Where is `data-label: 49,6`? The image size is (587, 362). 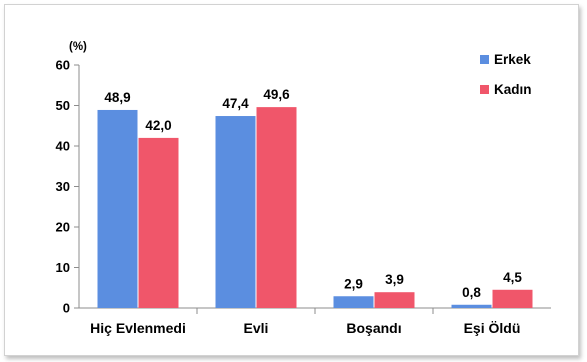
data-label: 49,6 is located at coordinates (276, 94).